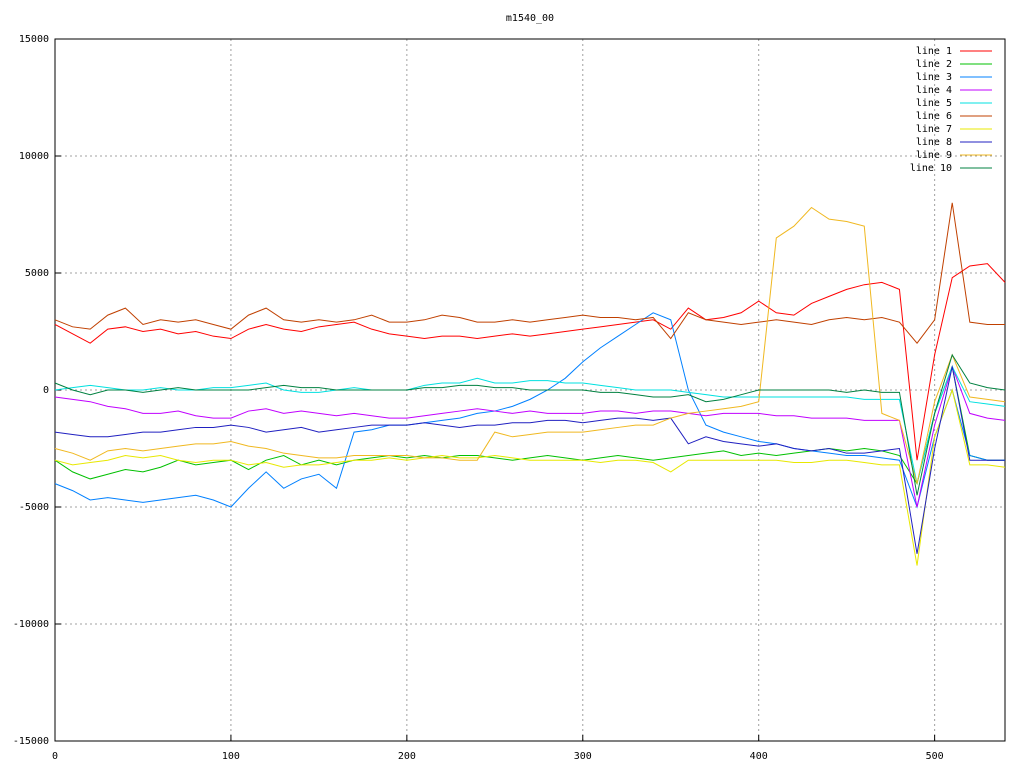 The width and height of the screenshot is (1024, 768). Describe the element at coordinates (55, 756) in the screenshot. I see `x-tick-label: 0` at that location.